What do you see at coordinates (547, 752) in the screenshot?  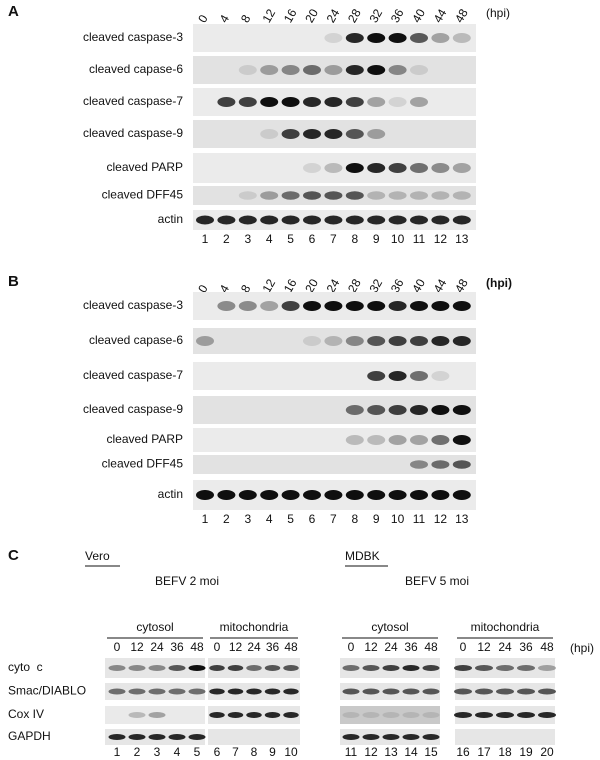 I see `lane-number: 20` at bounding box center [547, 752].